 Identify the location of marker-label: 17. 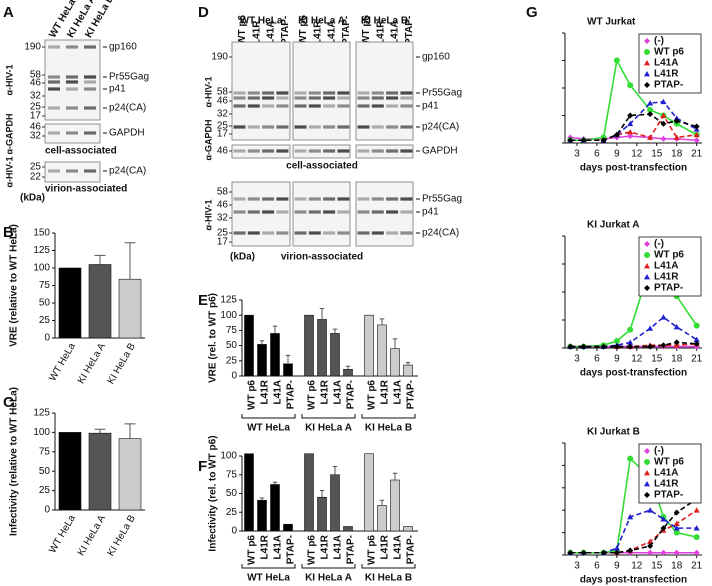
(223, 134).